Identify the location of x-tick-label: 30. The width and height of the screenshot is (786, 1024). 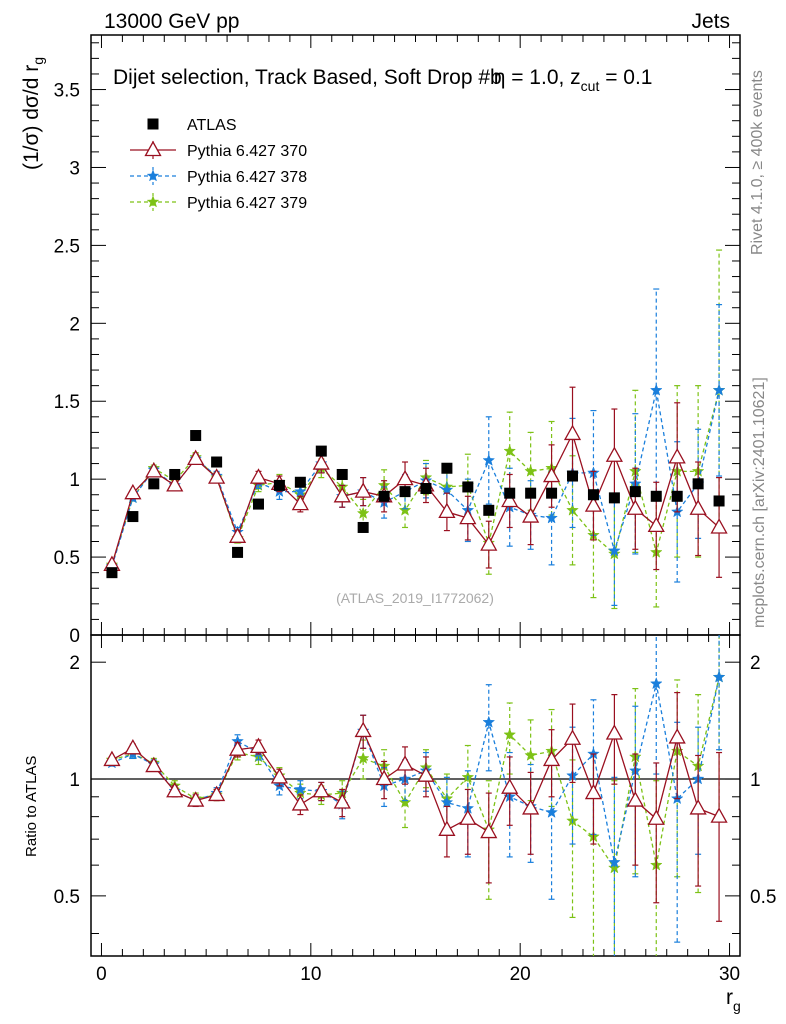
(729, 974).